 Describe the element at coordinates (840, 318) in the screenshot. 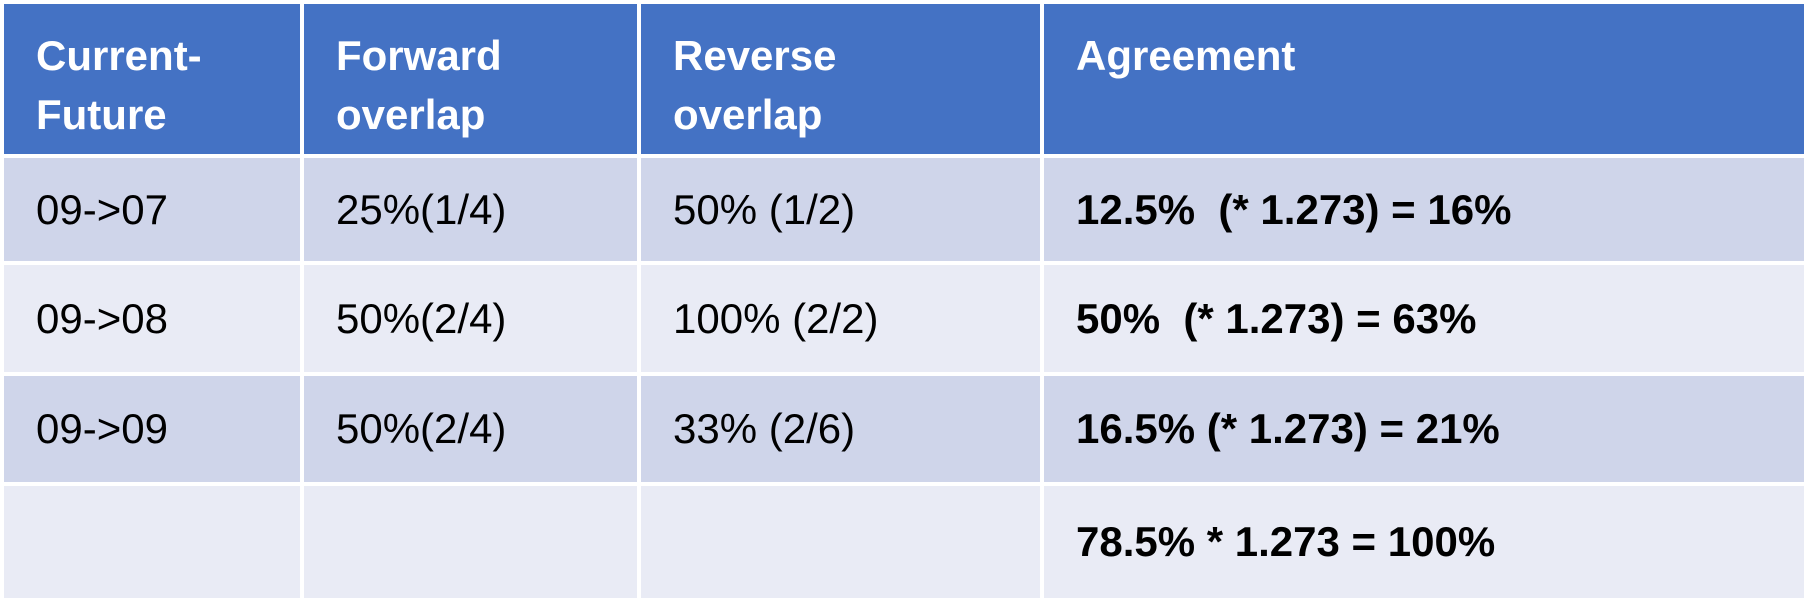

I see `cell-reverse-overlap: 100% (2/2)` at that location.